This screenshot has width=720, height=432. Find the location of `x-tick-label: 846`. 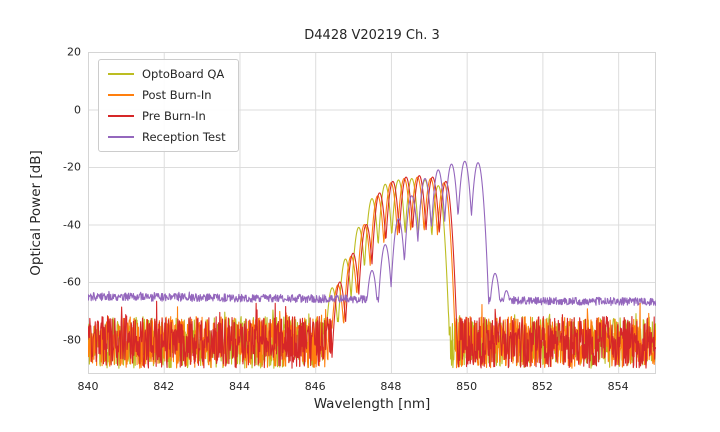

x-tick-label: 846 is located at coordinates (315, 386).